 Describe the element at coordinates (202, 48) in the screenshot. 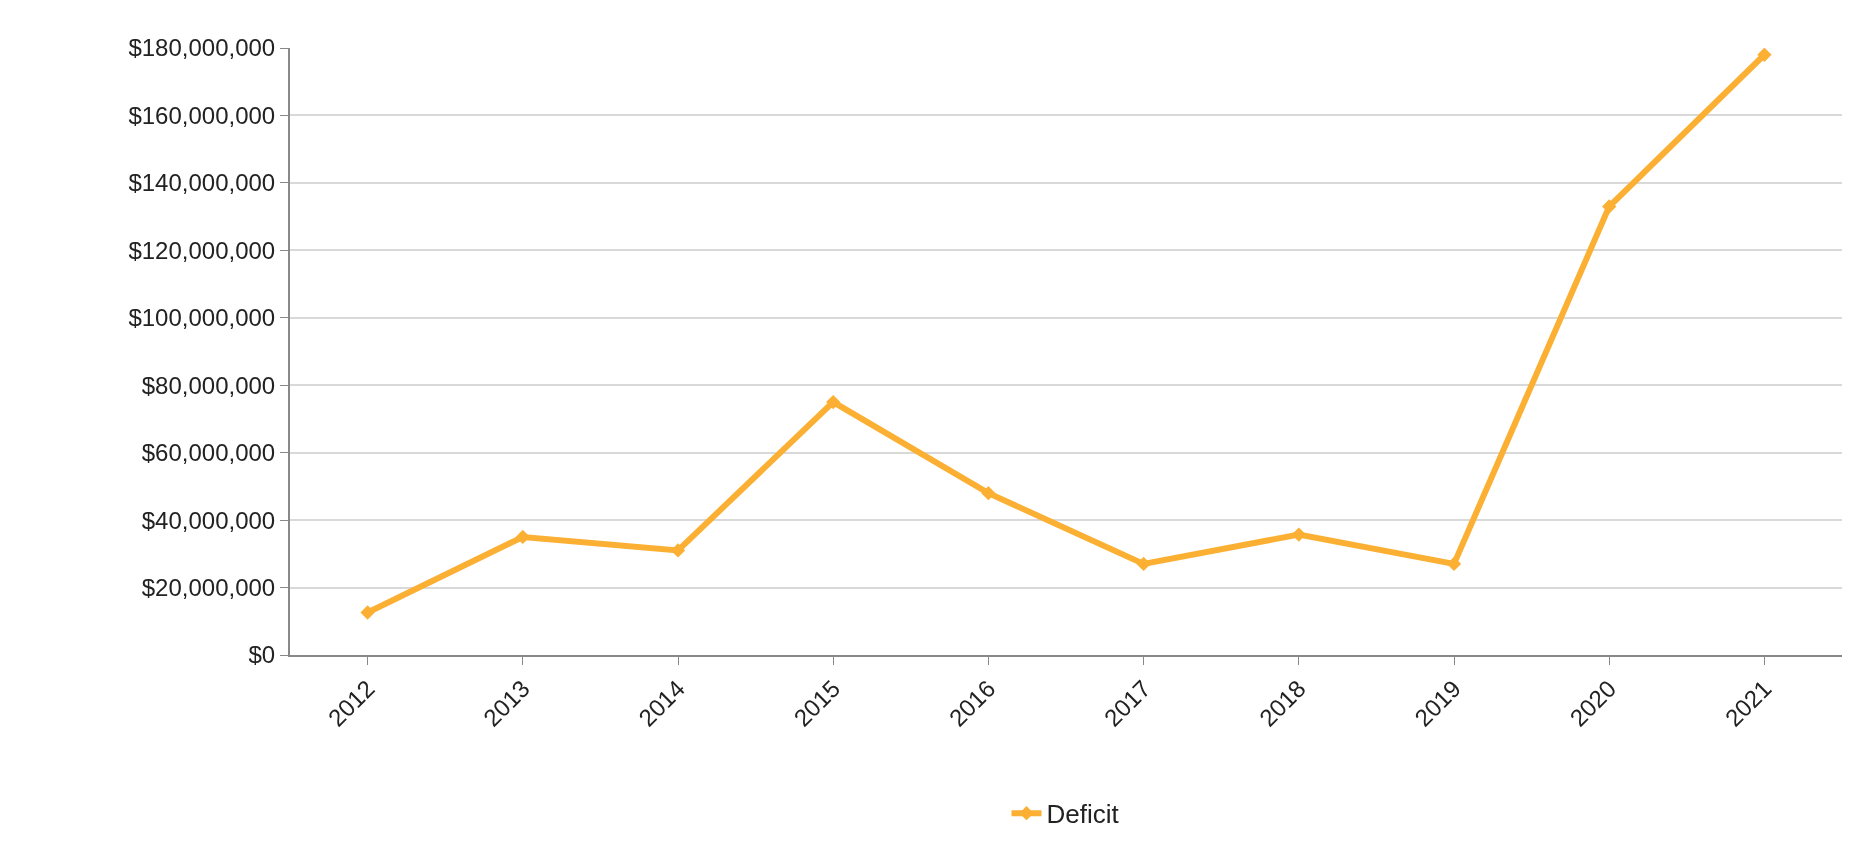

I see `y-tick-label: $180,000,000` at that location.